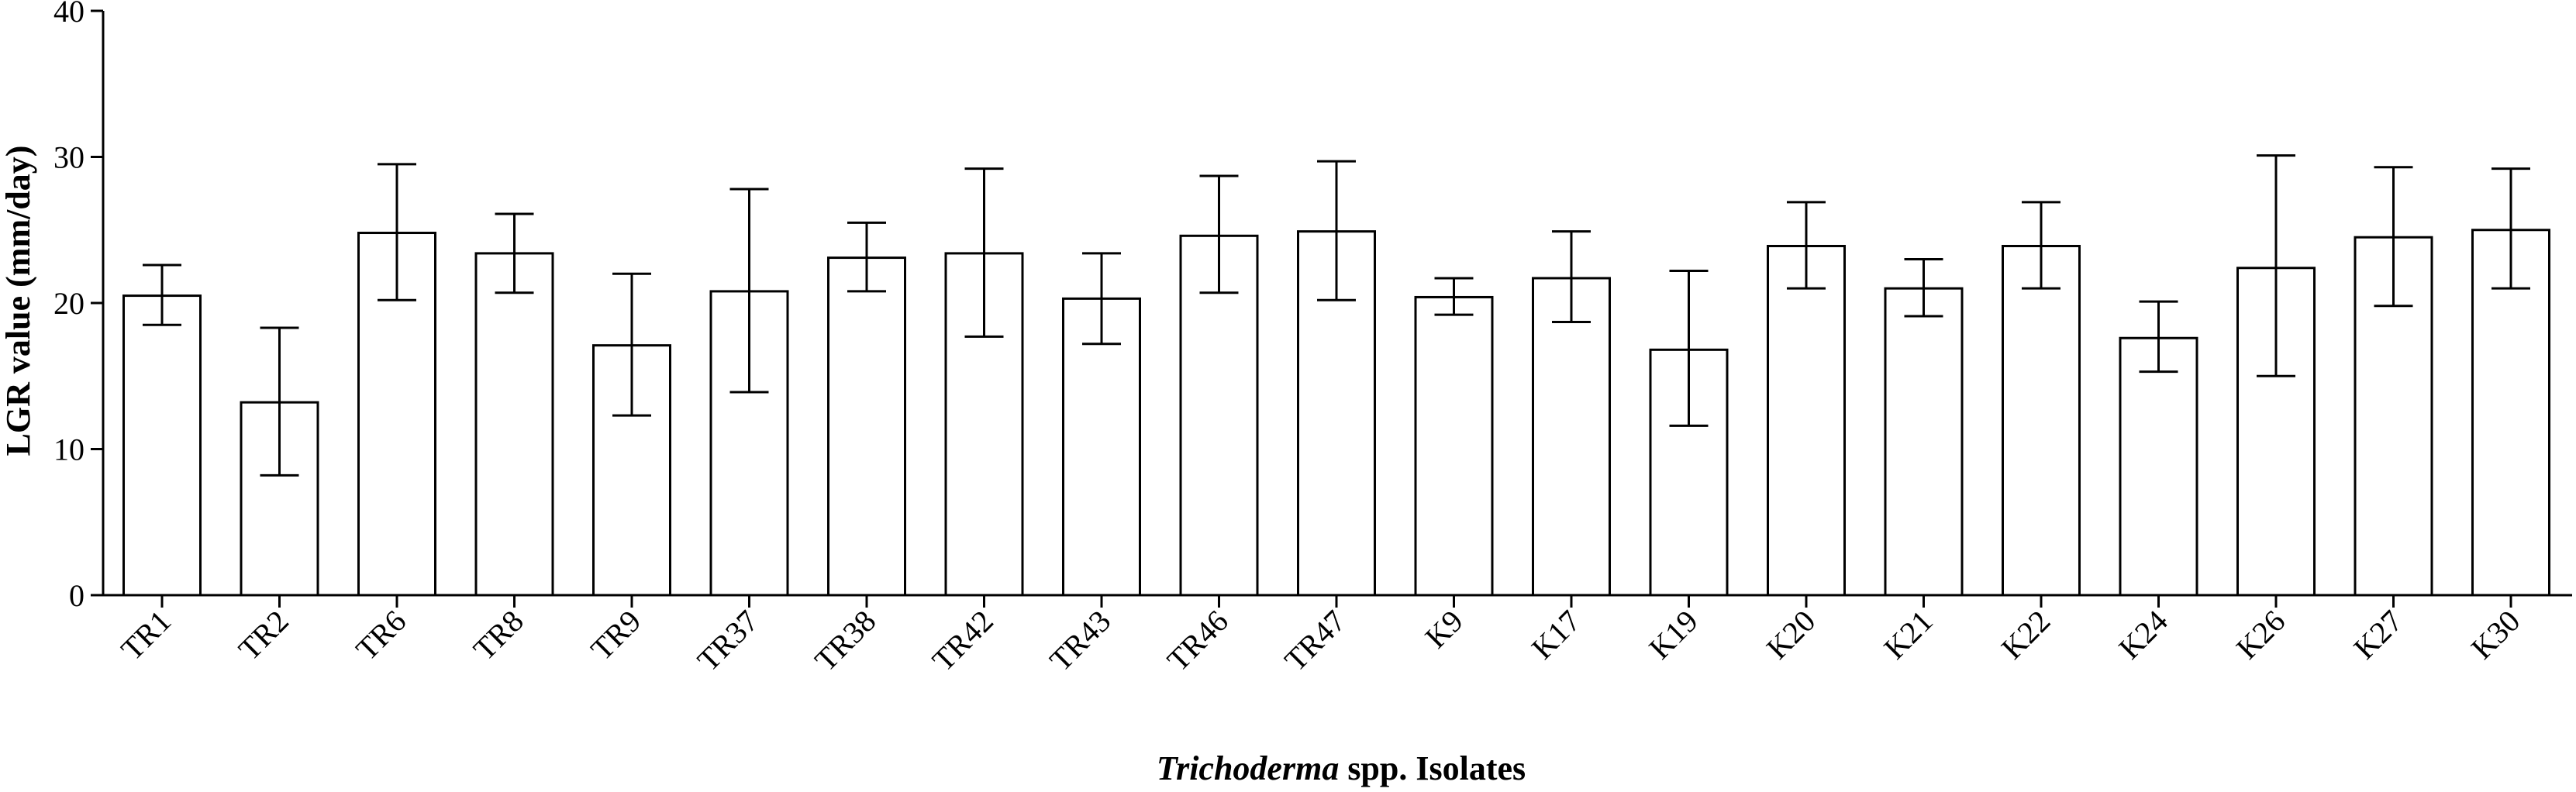 This screenshot has width=2576, height=792. What do you see at coordinates (866, 427) in the screenshot?
I see `bar-tr38` at bounding box center [866, 427].